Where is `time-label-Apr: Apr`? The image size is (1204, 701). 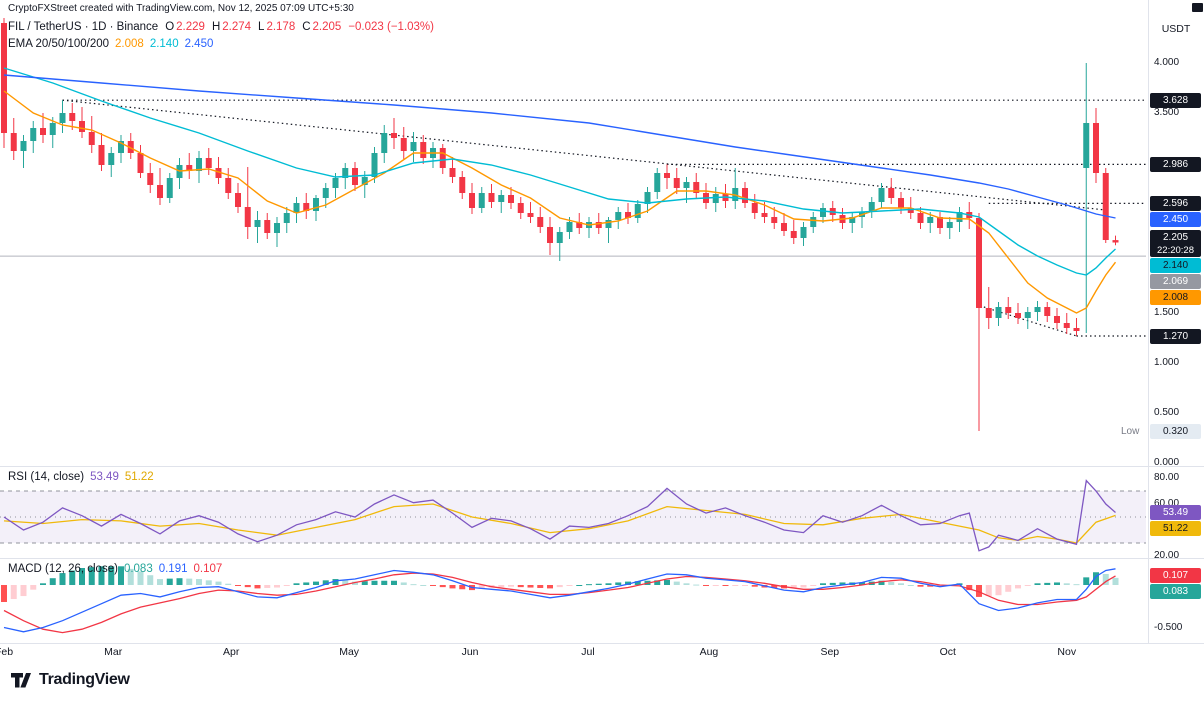 time-label-Apr: Apr is located at coordinates (231, 652).